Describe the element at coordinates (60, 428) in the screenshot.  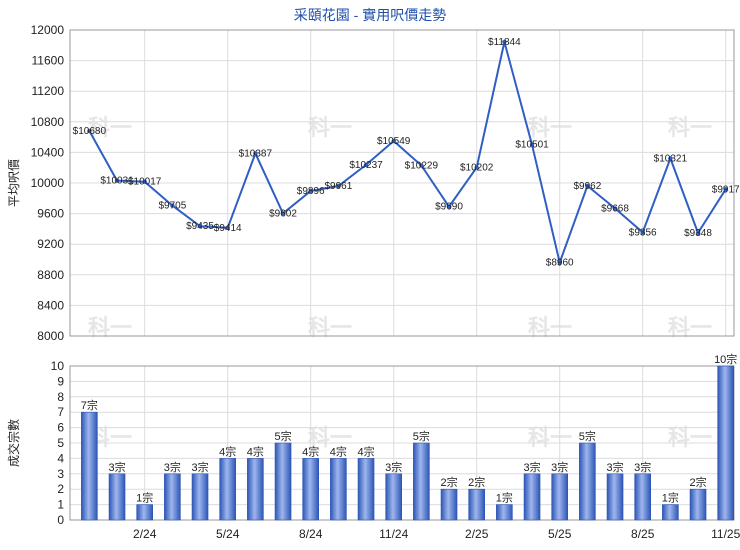
I see `bottom-y-tick-label: 6` at that location.